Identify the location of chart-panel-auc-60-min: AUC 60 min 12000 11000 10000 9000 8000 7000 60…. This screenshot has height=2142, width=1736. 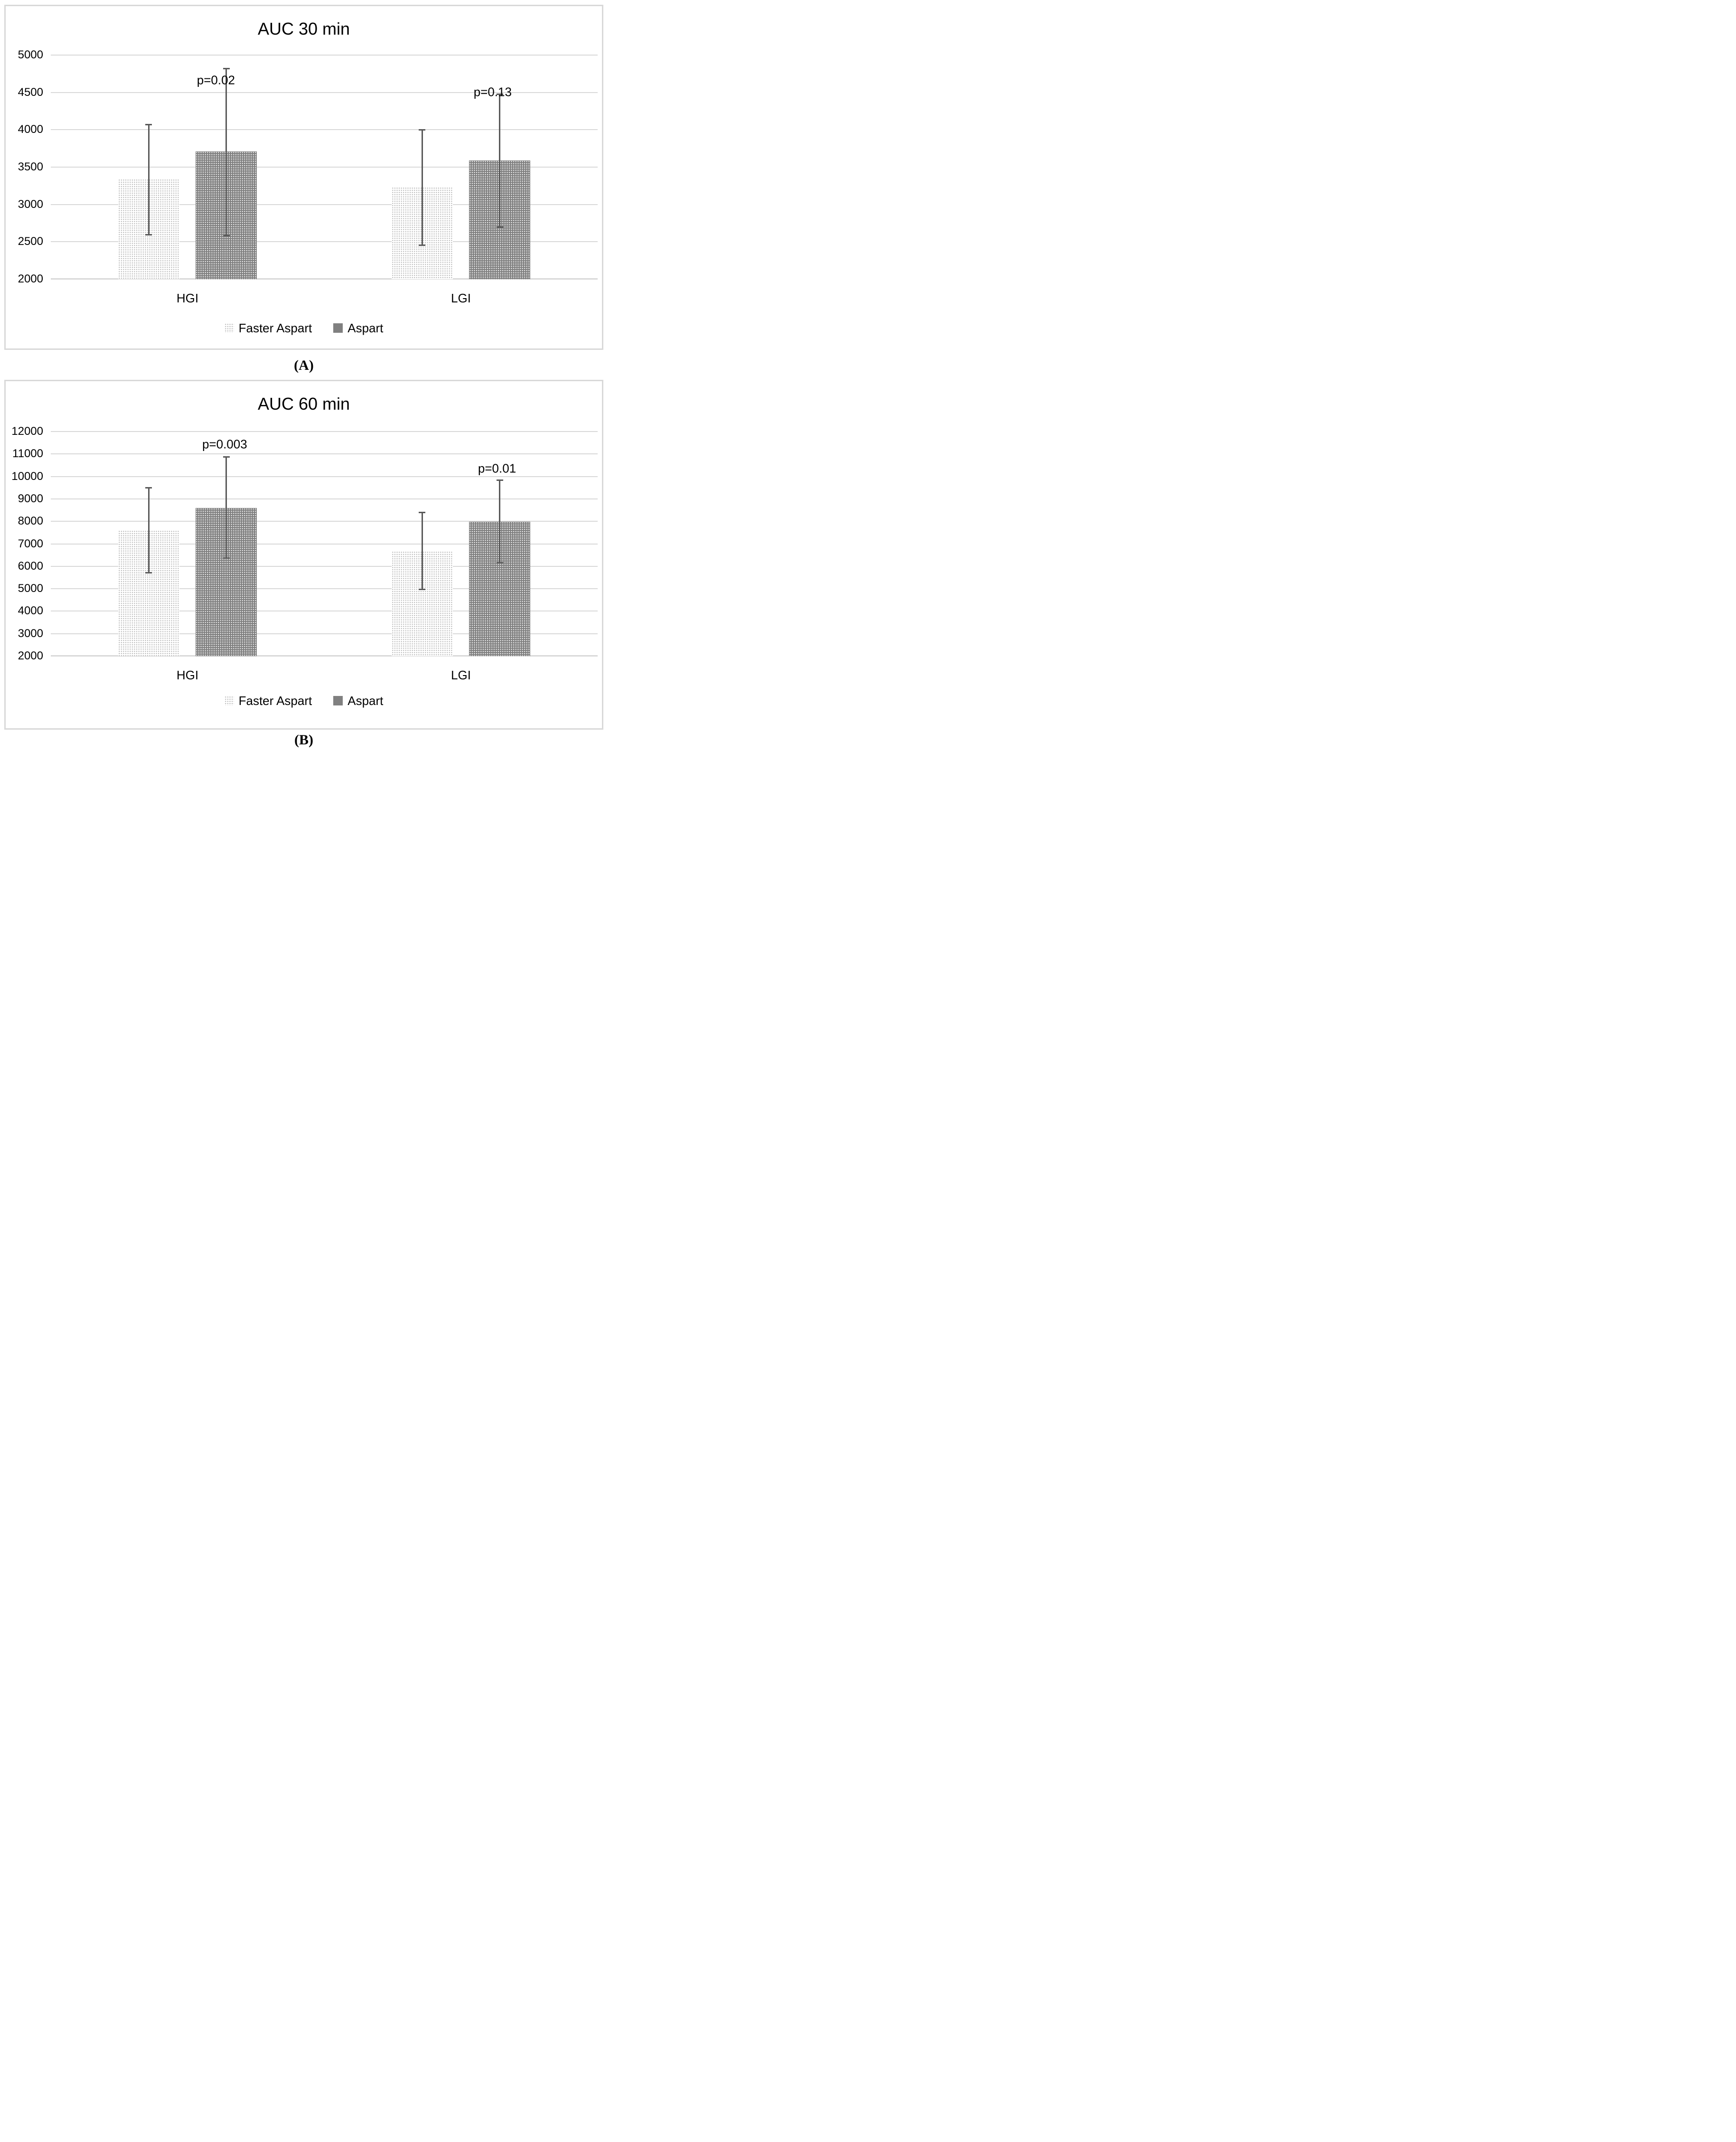
(303, 555).